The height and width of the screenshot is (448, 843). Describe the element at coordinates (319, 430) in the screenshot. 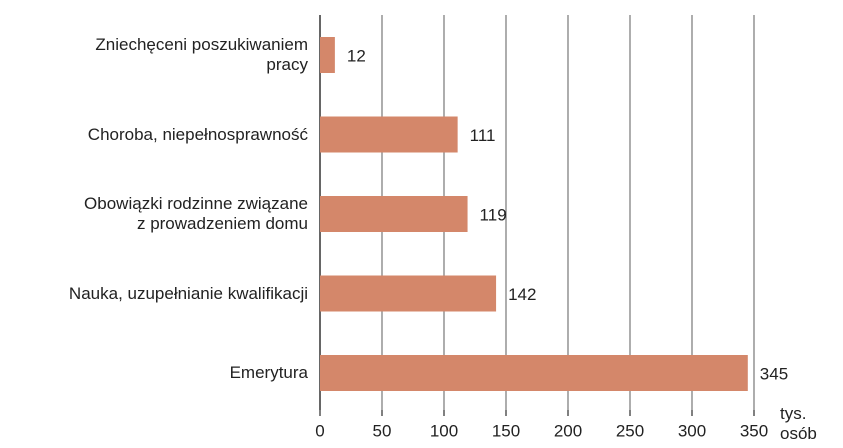

I see `x-tick-label: 0` at that location.